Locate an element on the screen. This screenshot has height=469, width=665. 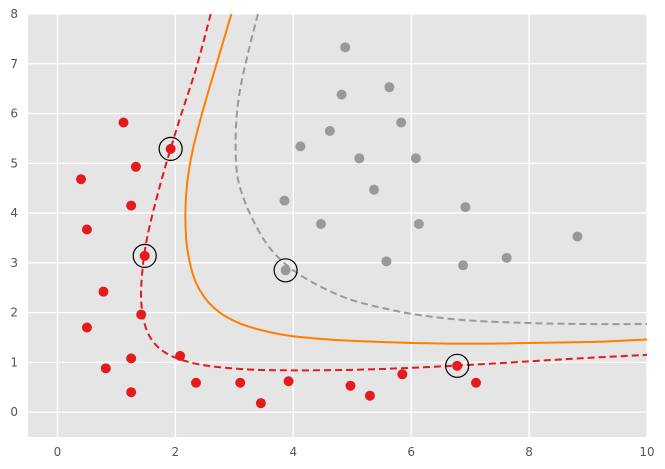
y-tick-label: 5 is located at coordinates (14, 163).